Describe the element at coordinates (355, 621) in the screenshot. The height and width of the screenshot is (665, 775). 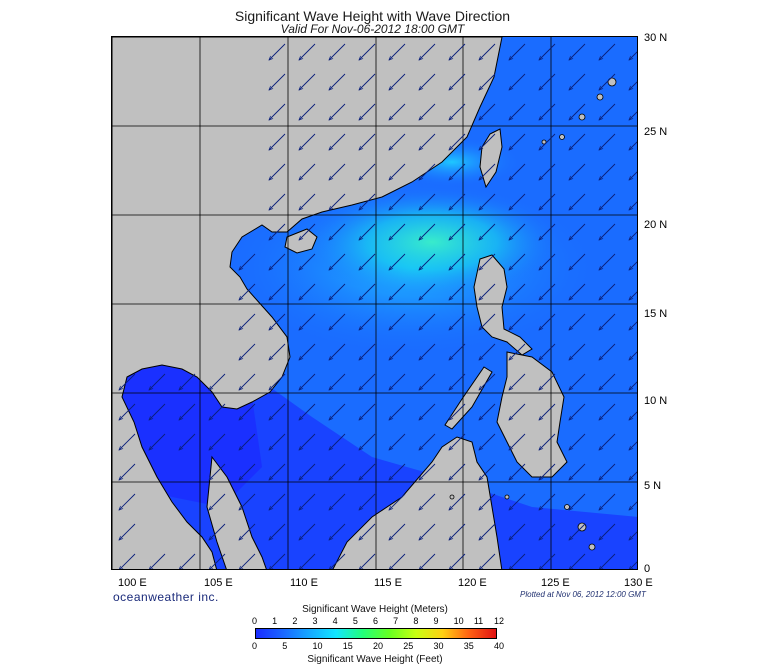
I see `meters-tick-label: 5` at that location.